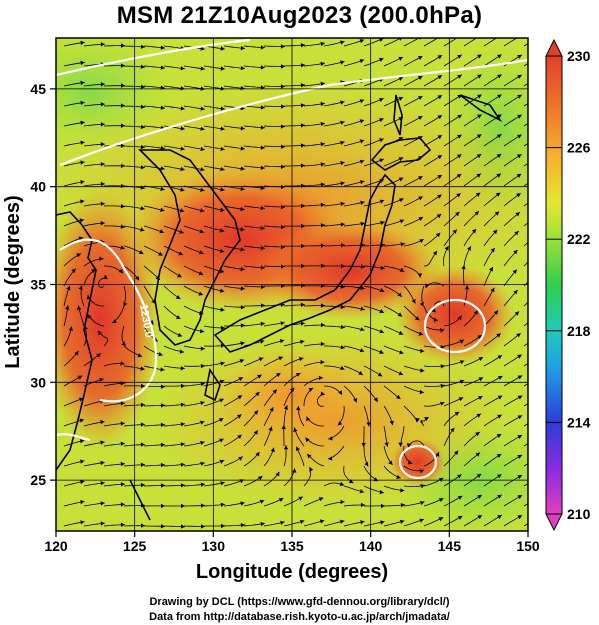 The width and height of the screenshot is (599, 625). I want to click on x-axis-label: Longitude (degrees), so click(292, 572).